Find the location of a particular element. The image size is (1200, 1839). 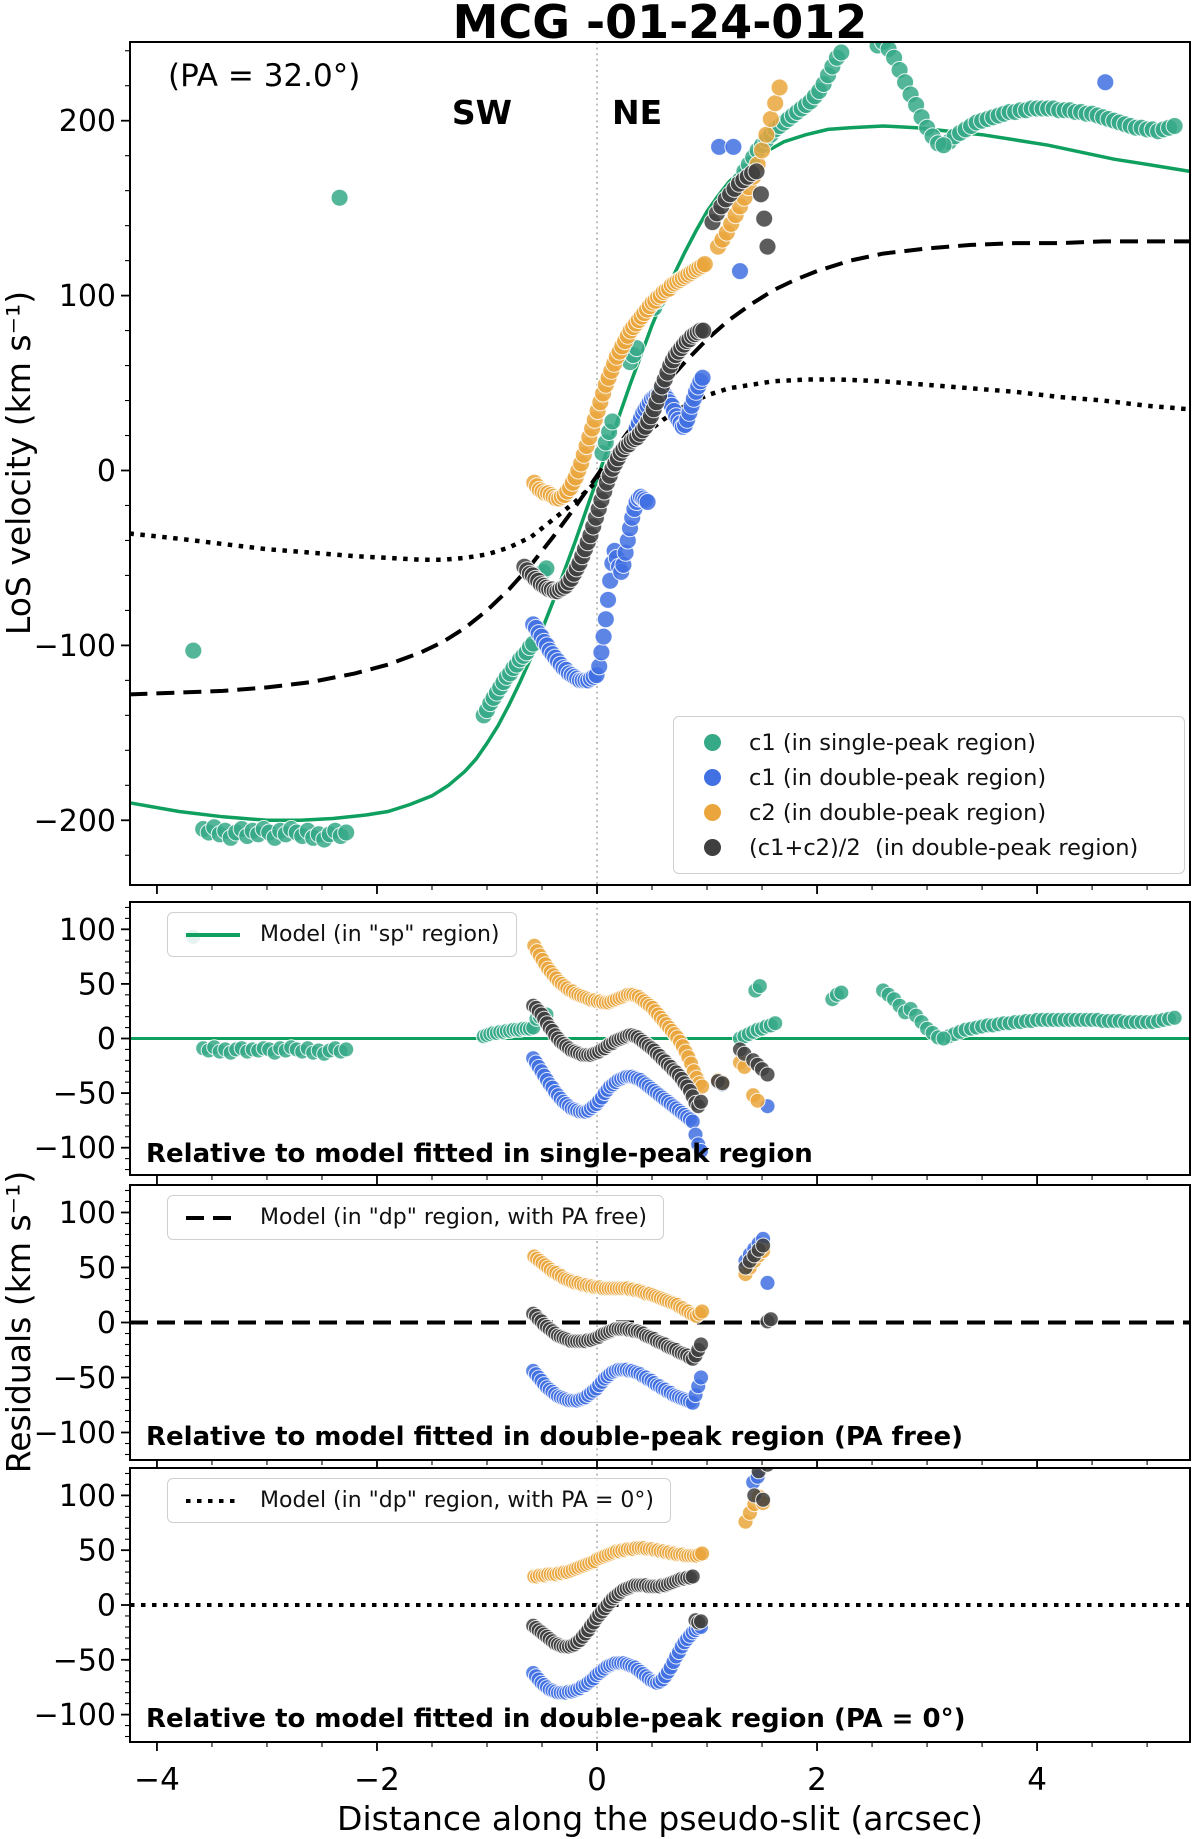

series-c2-dp-res3 is located at coordinates (649, 1536).